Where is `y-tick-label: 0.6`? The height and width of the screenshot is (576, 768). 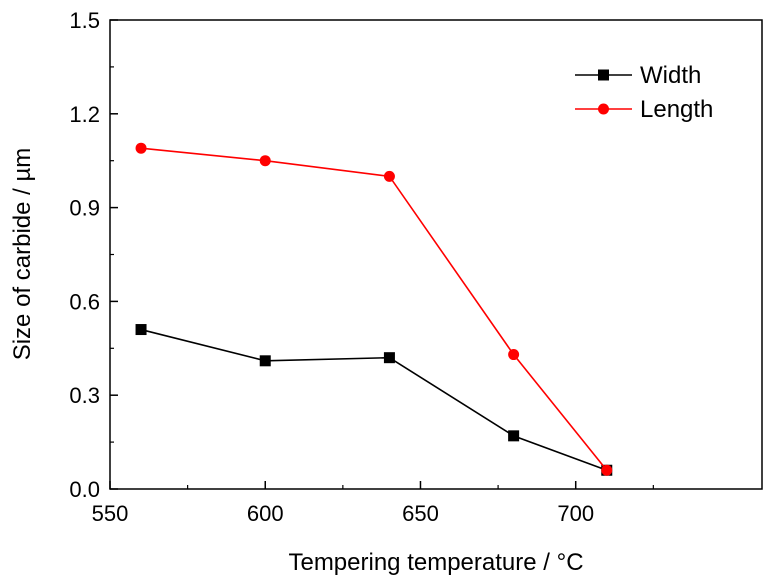
y-tick-label: 0.6 is located at coordinates (84, 301).